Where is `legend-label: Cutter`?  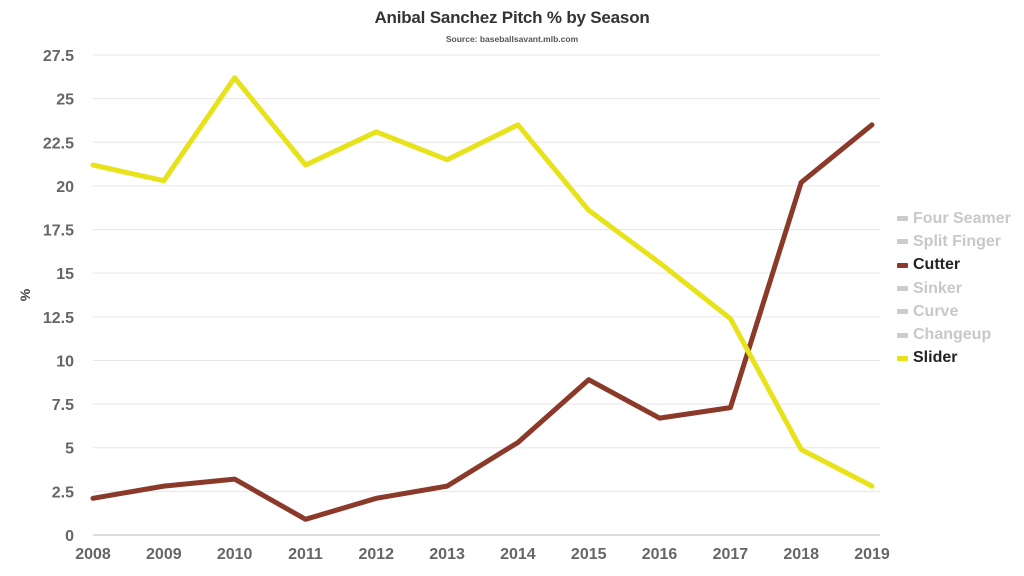
legend-label: Cutter is located at coordinates (937, 265).